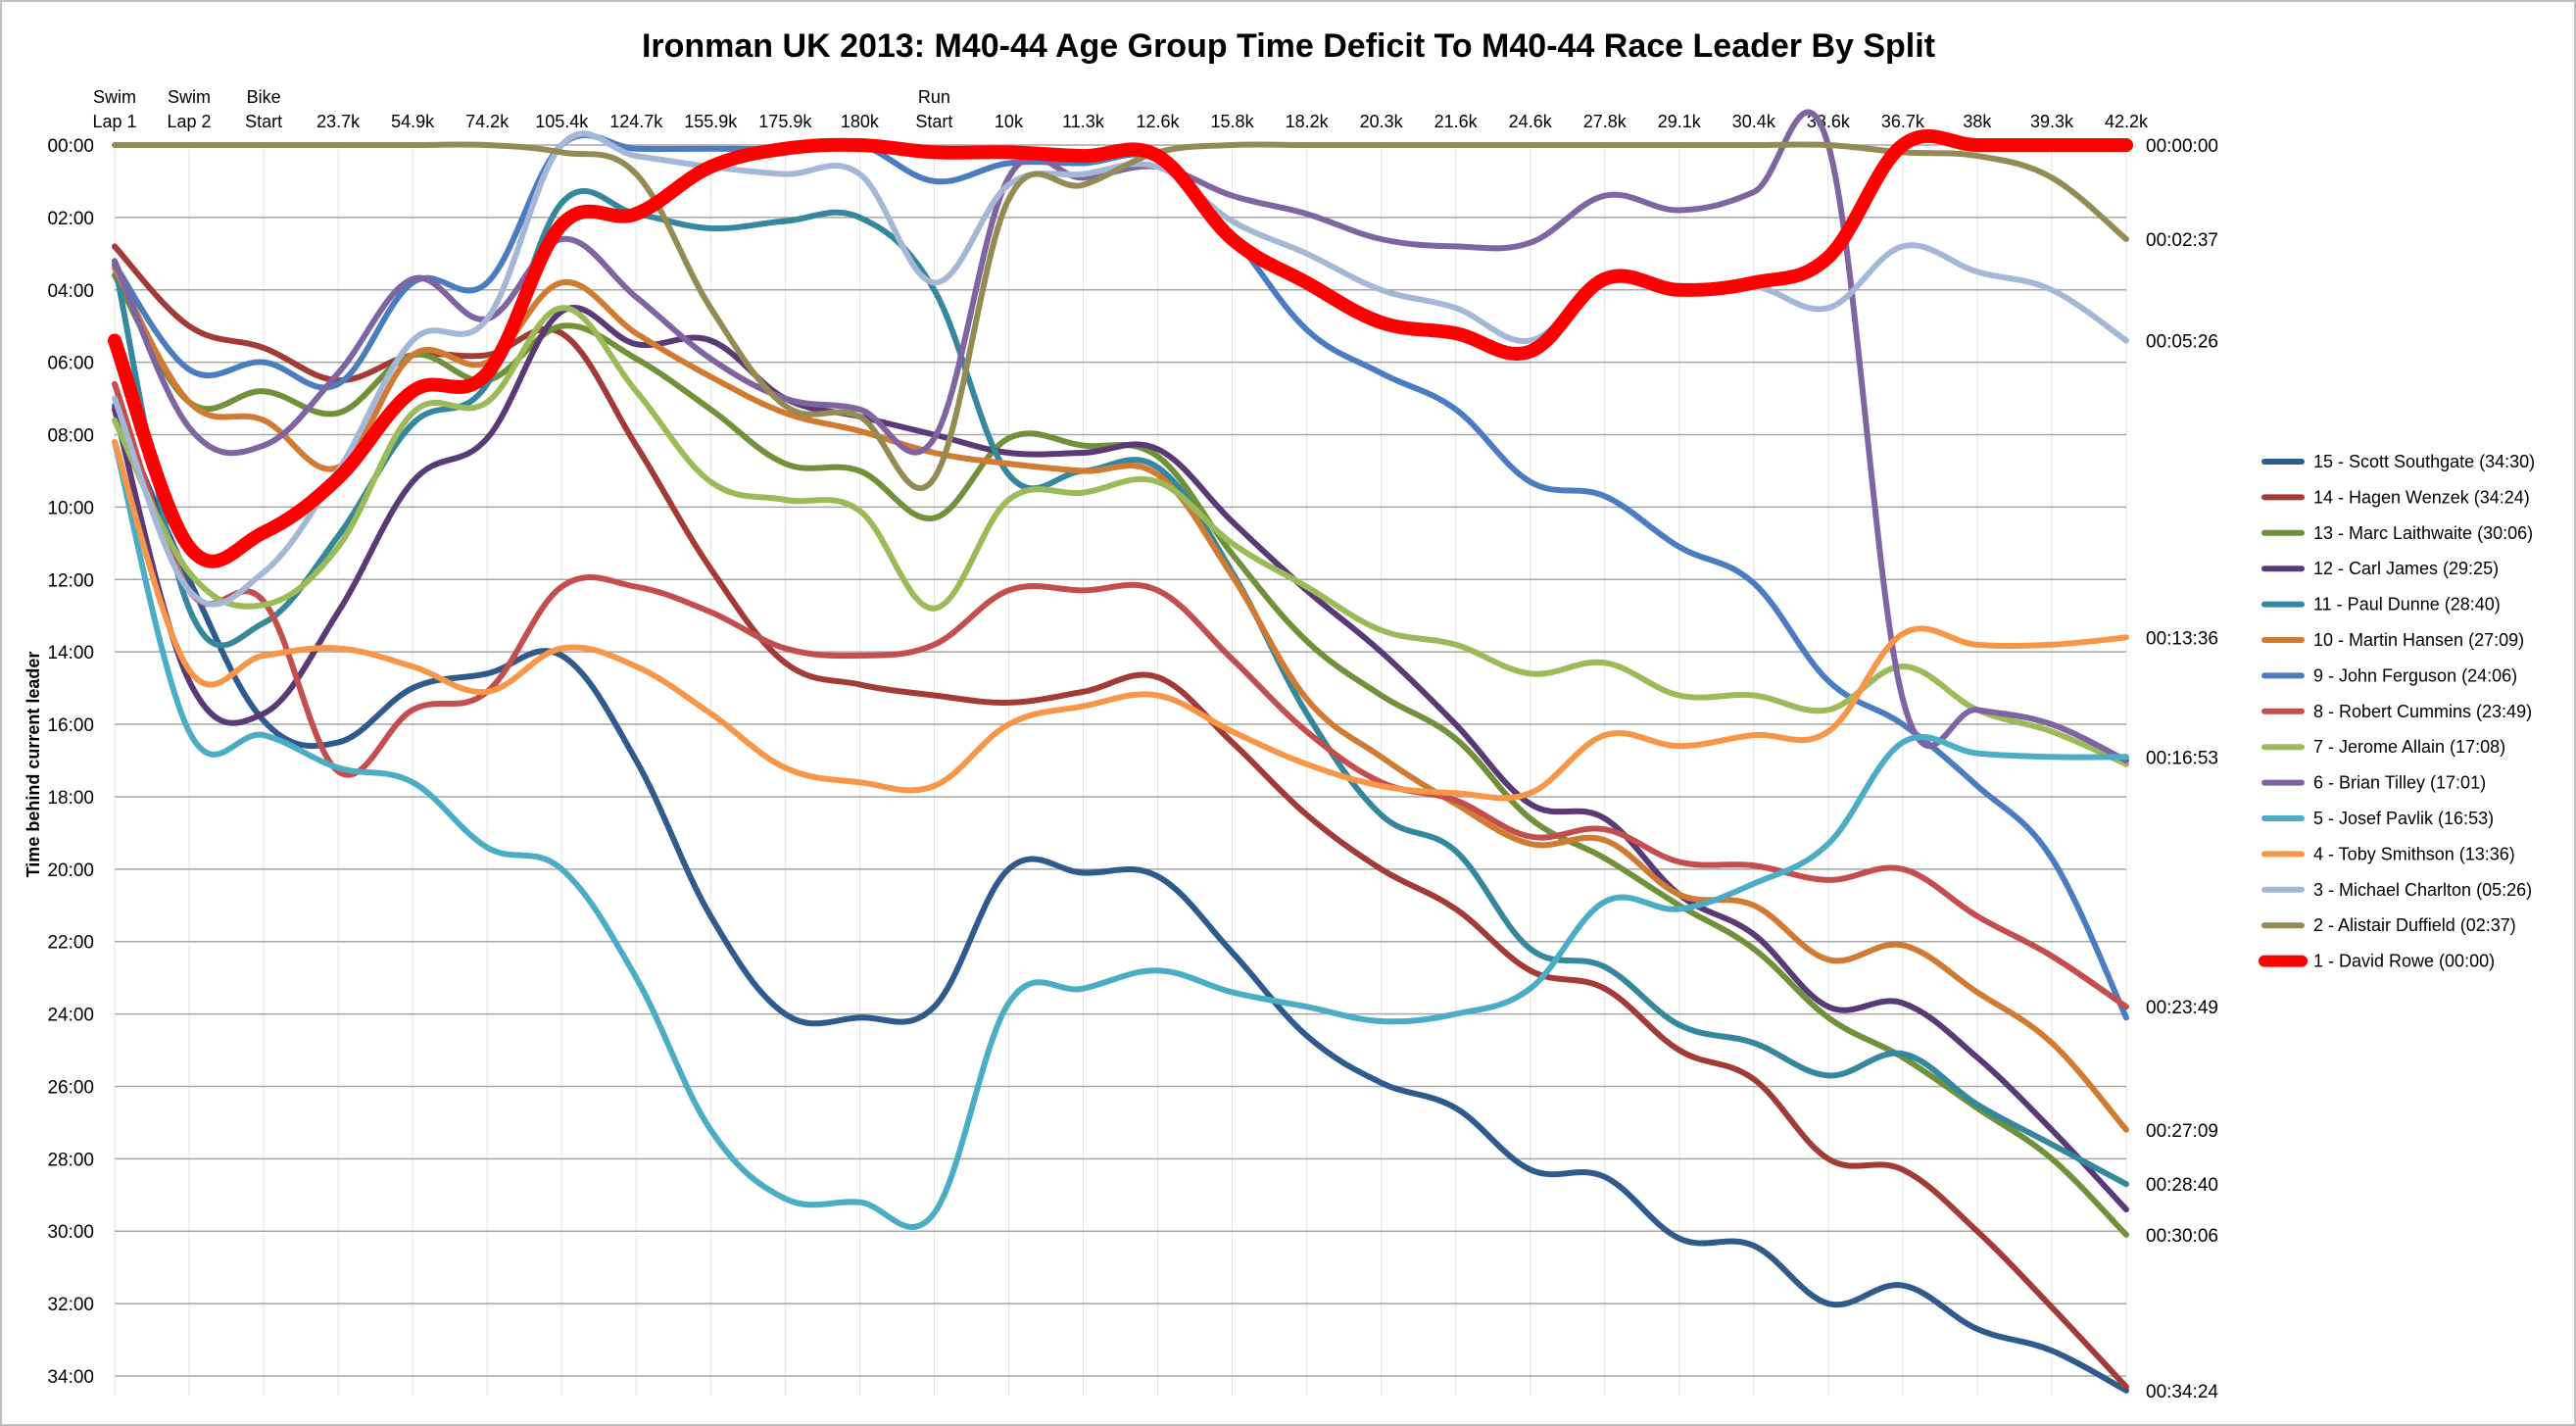 The width and height of the screenshot is (2576, 1426). What do you see at coordinates (70, 1305) in the screenshot?
I see `y-tick-label: 32:00` at bounding box center [70, 1305].